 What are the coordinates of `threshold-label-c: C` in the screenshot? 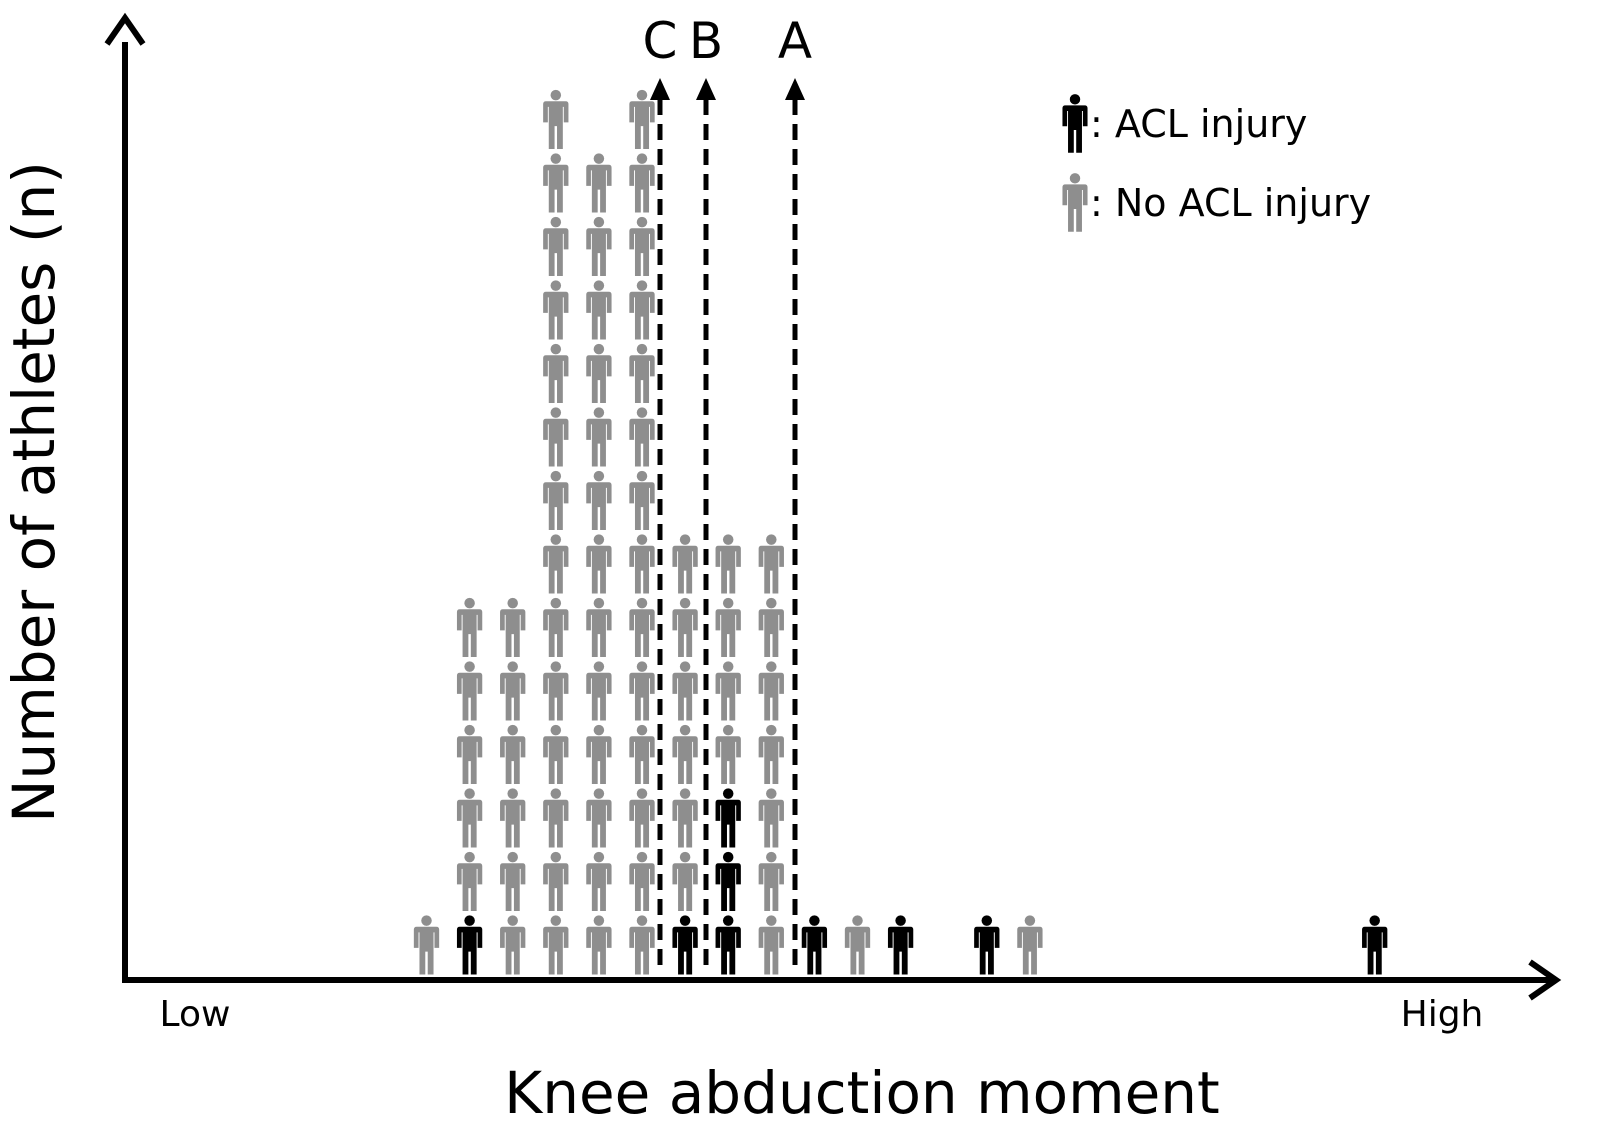 It's located at (660, 41).